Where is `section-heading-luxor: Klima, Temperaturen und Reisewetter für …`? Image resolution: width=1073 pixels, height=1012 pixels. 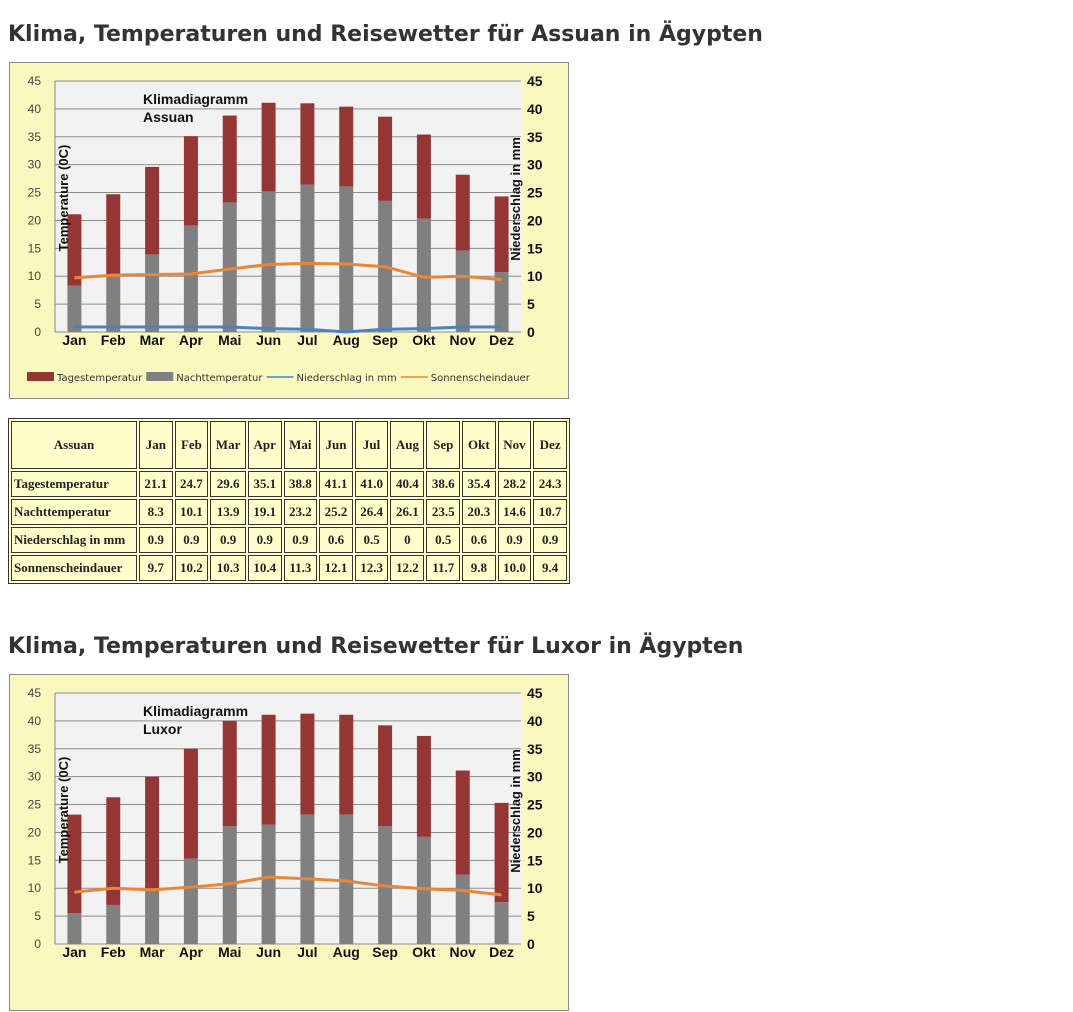 section-heading-luxor: Klima, Temperaturen und Reisewetter für … is located at coordinates (376, 646).